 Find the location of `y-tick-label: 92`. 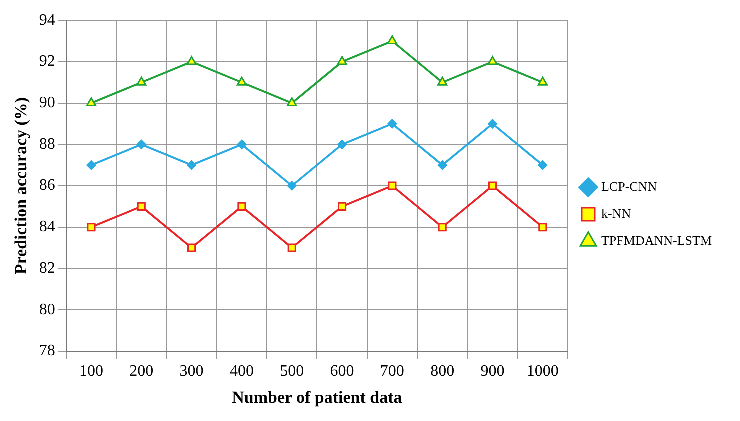

y-tick-label: 92 is located at coordinates (47, 61).